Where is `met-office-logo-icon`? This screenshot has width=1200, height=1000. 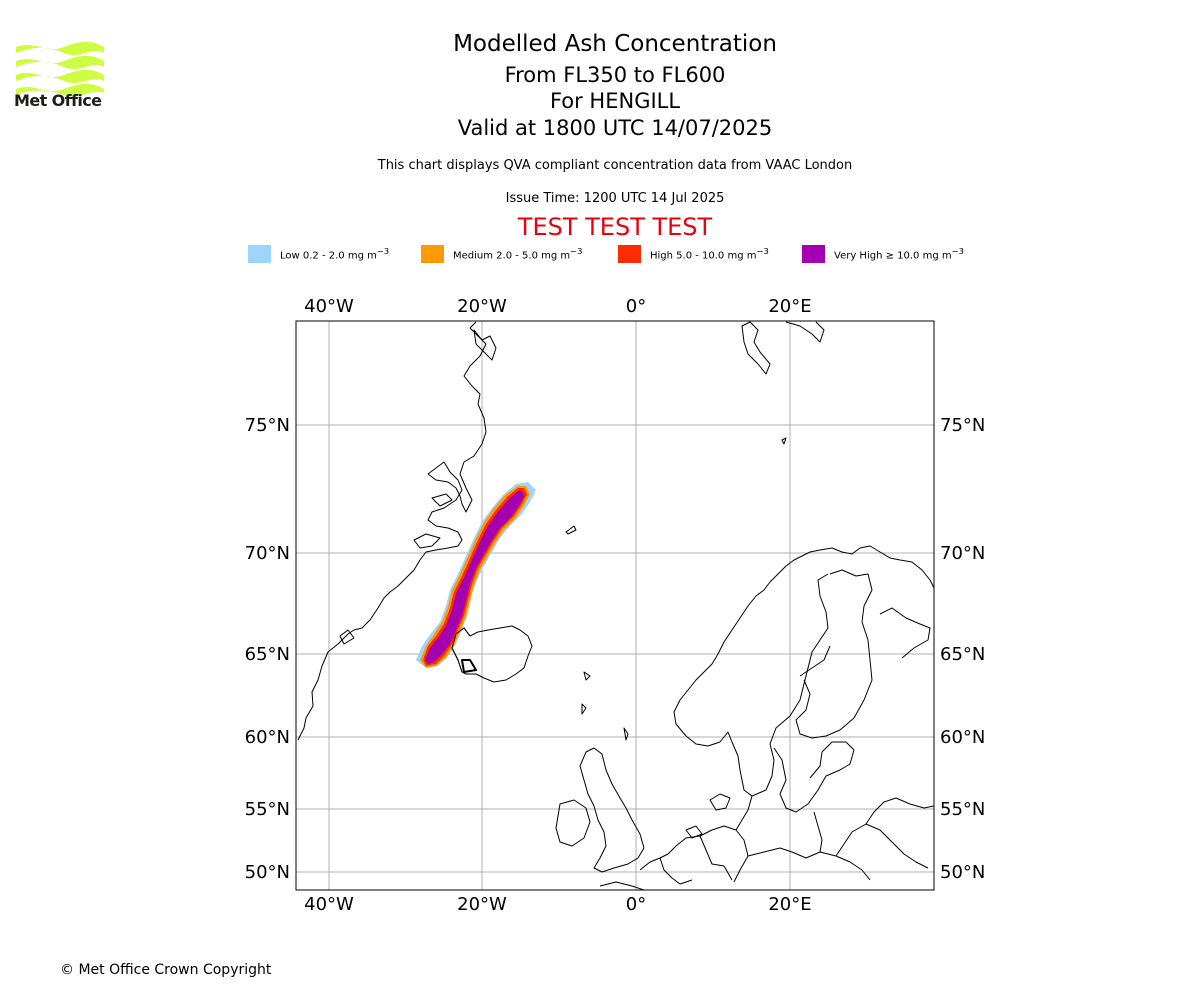 met-office-logo-icon is located at coordinates (60, 69).